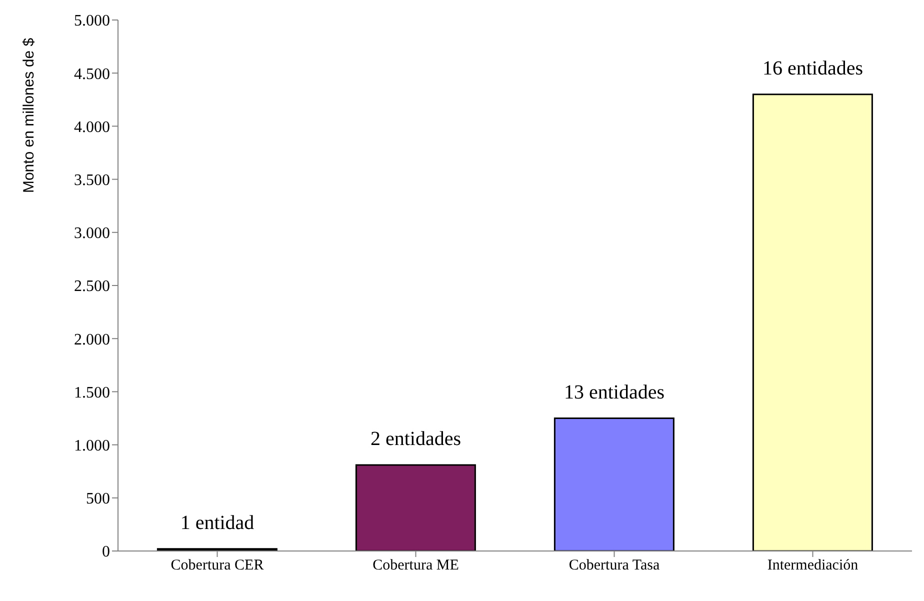 The width and height of the screenshot is (924, 601). What do you see at coordinates (217, 523) in the screenshot?
I see `annotation: 1 entidad` at bounding box center [217, 523].